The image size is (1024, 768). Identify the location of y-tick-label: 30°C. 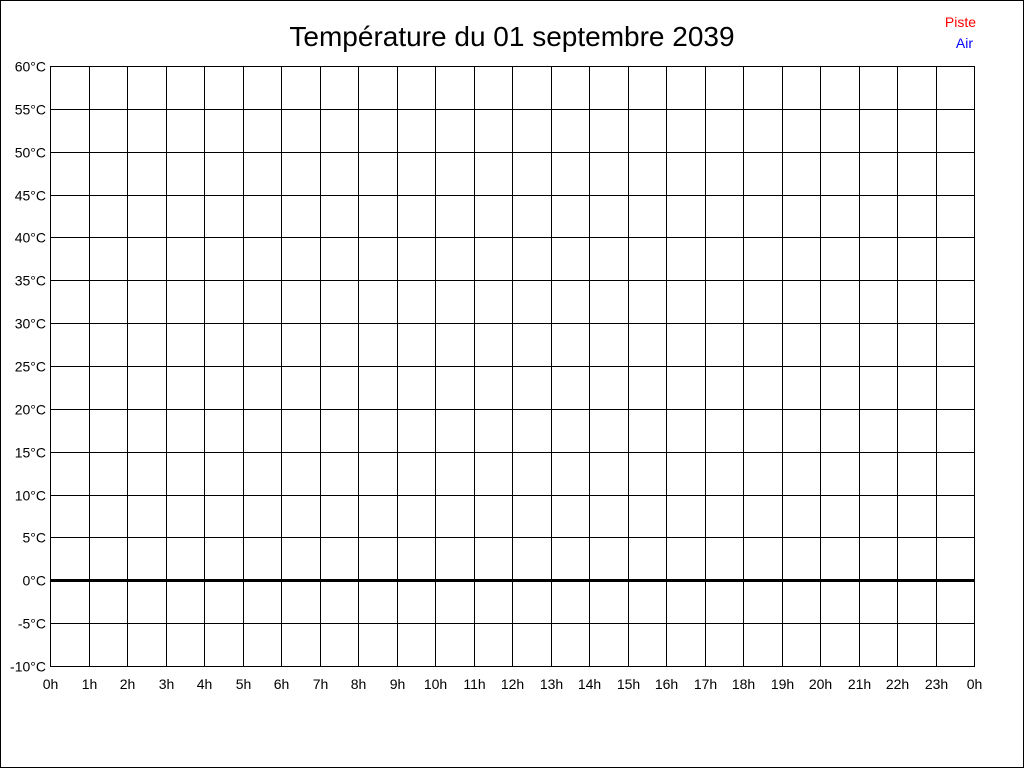
(30, 324).